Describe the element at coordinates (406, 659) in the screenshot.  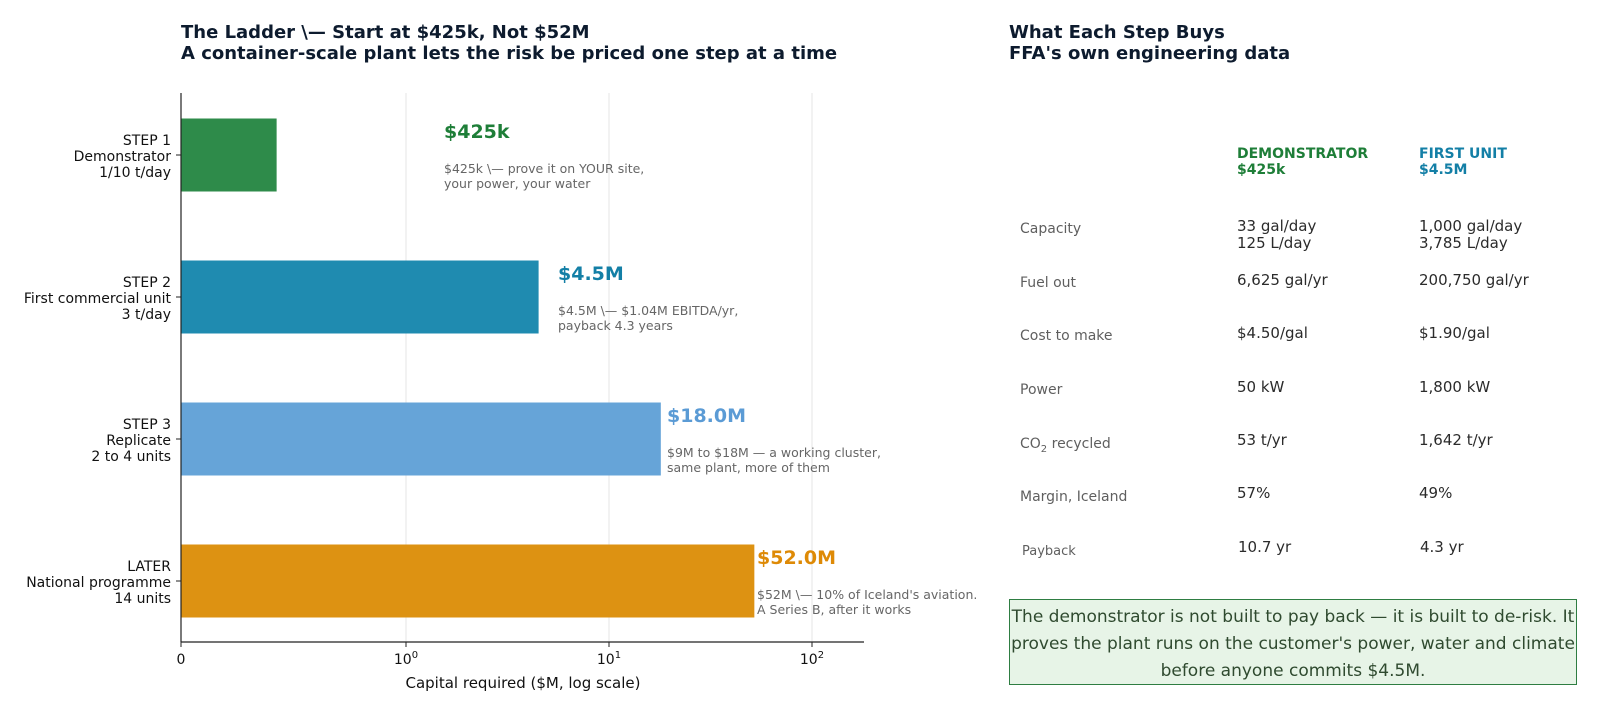
I see `x-tick-label: 100` at that location.